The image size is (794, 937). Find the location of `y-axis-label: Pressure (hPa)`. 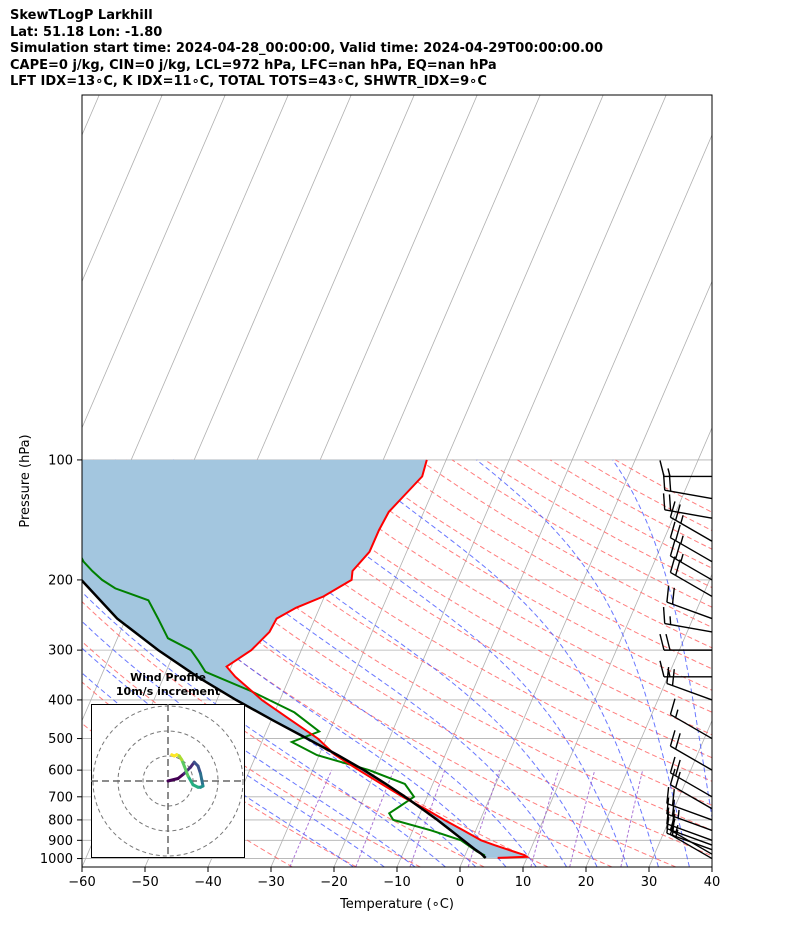

y-axis-label: Pressure (hPa) is located at coordinates (25, 480).